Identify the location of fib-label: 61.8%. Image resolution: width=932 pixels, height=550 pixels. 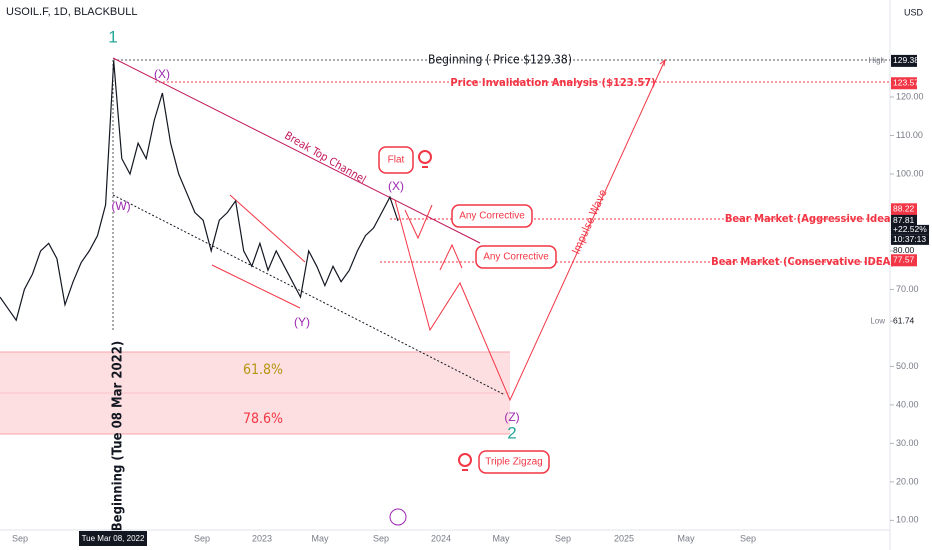
(263, 370).